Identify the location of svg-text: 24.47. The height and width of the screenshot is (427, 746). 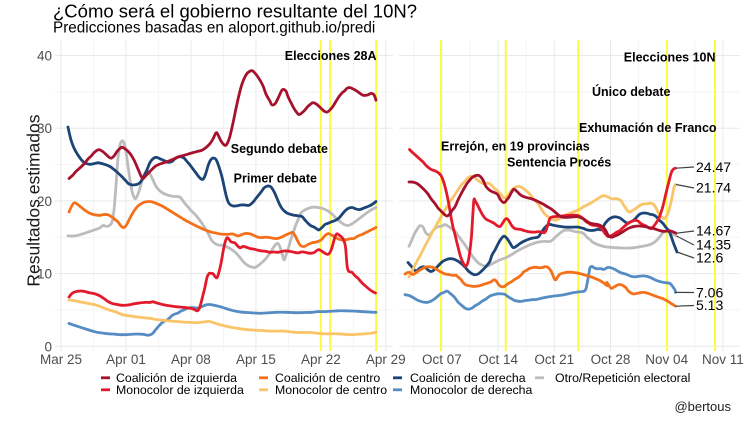
(713, 167).